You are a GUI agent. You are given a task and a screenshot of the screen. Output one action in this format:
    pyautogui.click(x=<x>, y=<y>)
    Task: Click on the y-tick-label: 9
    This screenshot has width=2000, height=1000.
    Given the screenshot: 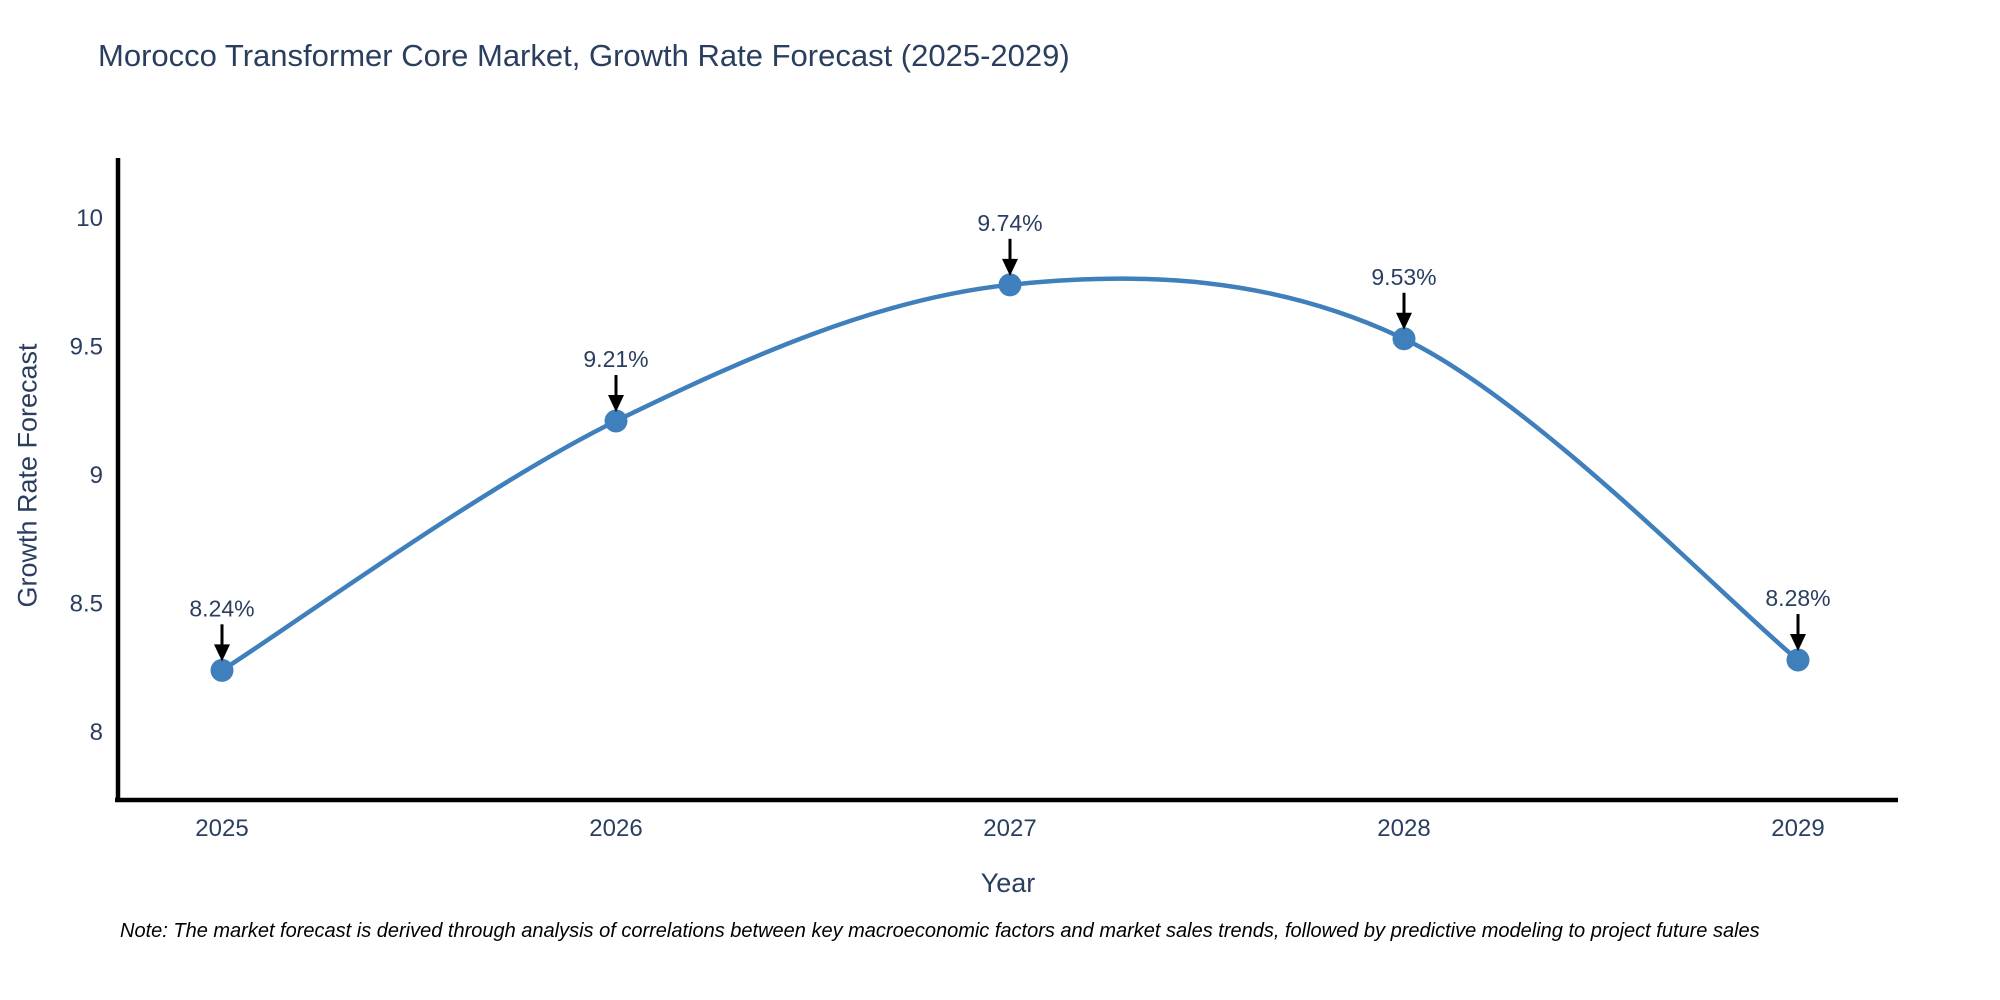 What is the action you would take?
    pyautogui.click(x=96, y=475)
    